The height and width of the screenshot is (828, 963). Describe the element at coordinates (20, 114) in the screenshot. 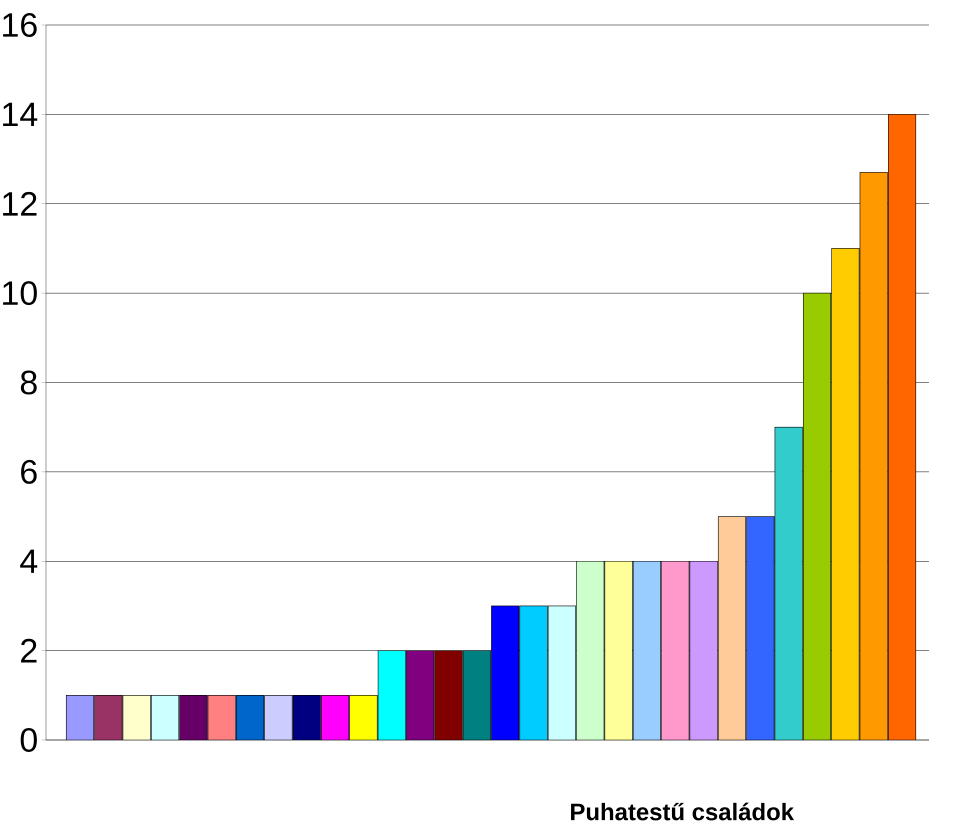

I see `y-tick-label: 14` at that location.